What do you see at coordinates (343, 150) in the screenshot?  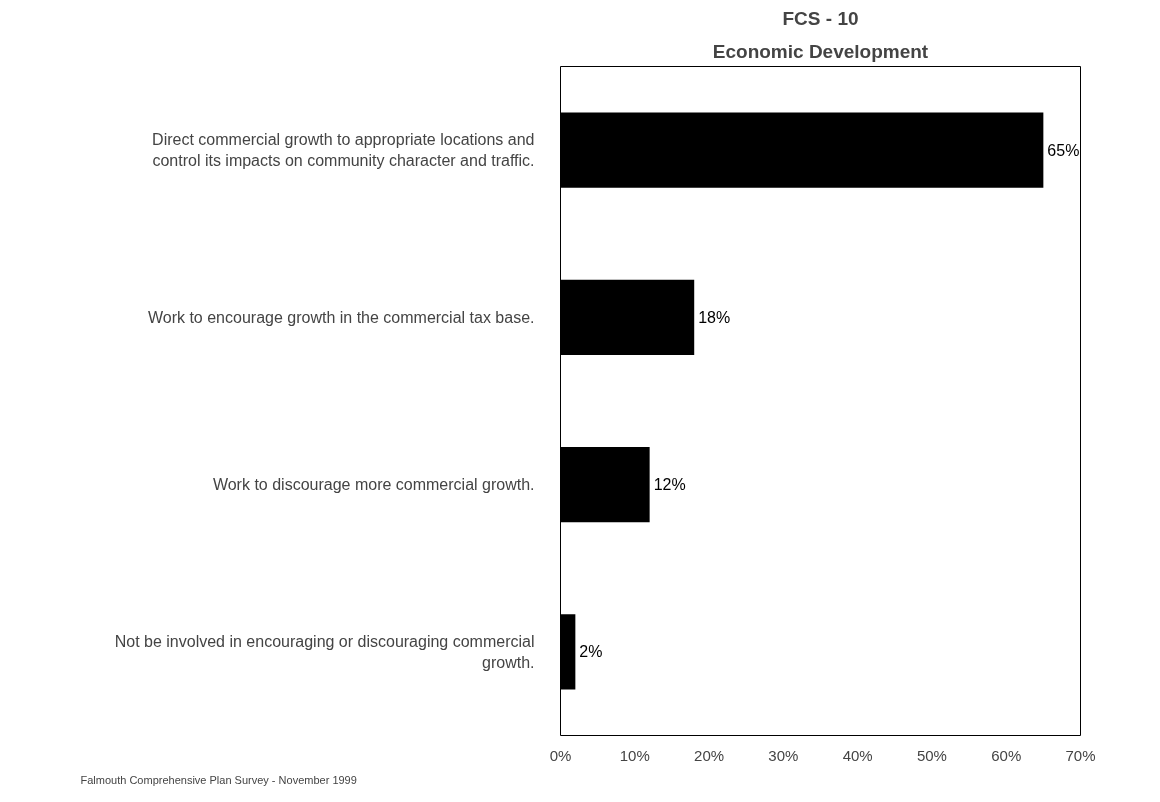 I see `y-tick-label: Direct commercial growth to appropriate locations and control its impacts on community character and traffic.` at bounding box center [343, 150].